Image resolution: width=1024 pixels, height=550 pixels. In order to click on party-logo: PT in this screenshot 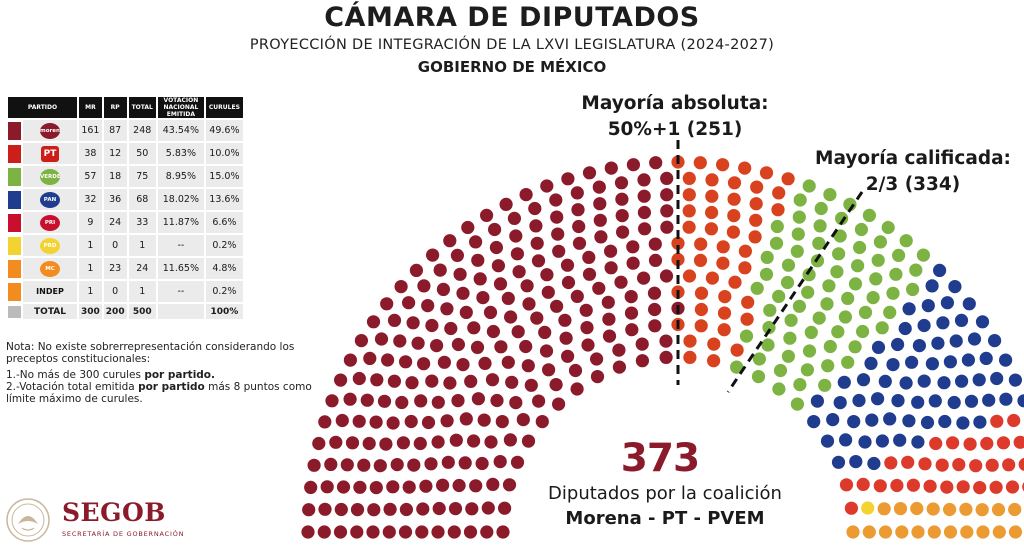, I will do `click(50, 153)`.